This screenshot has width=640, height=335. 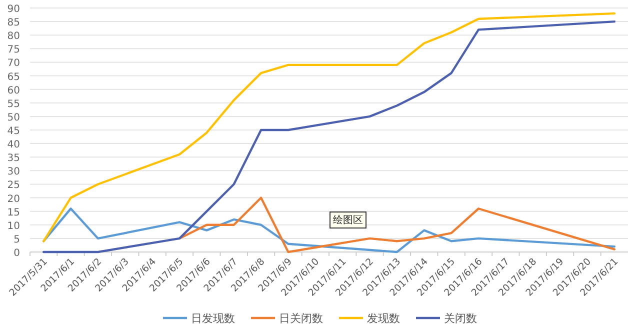 I want to click on y-tick-label: 45, so click(x=13, y=131).